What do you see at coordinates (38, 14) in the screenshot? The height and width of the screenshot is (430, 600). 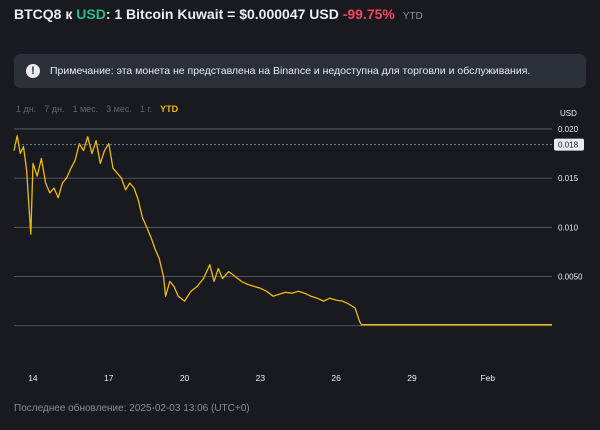 I see `pair-symbol: BTCQ8` at bounding box center [38, 14].